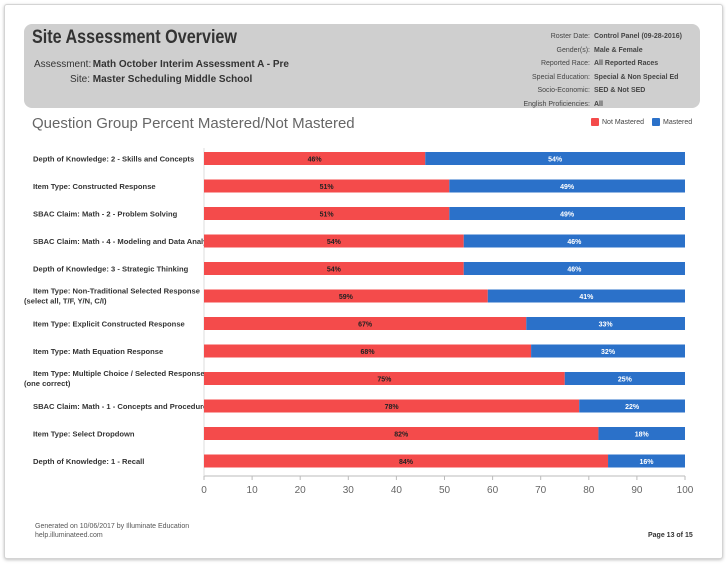  What do you see at coordinates (599, 63) in the screenshot?
I see `meta-row: Reported Race: All Reported Races` at bounding box center [599, 63].